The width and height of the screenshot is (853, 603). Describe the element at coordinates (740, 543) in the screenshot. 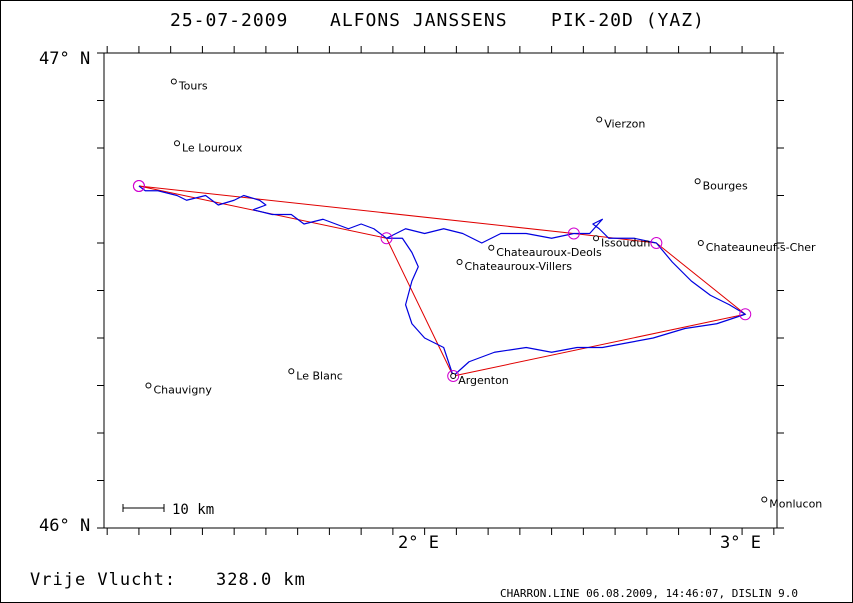

I see `lon-label-3e: 3° E` at that location.